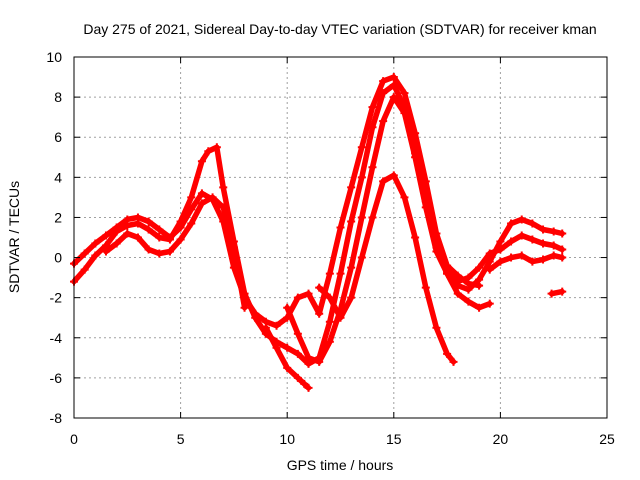 The width and height of the screenshot is (640, 480). Describe the element at coordinates (557, 292) in the screenshot. I see `series-sat-i` at that location.